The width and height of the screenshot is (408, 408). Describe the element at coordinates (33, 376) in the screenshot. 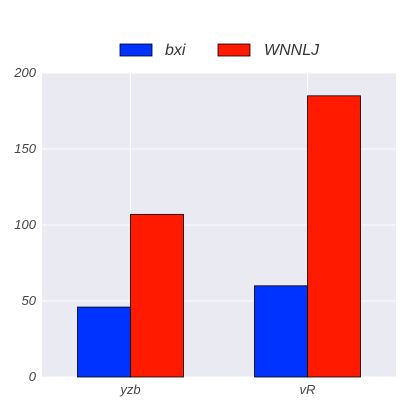

I see `y-tick-label: 0` at that location.